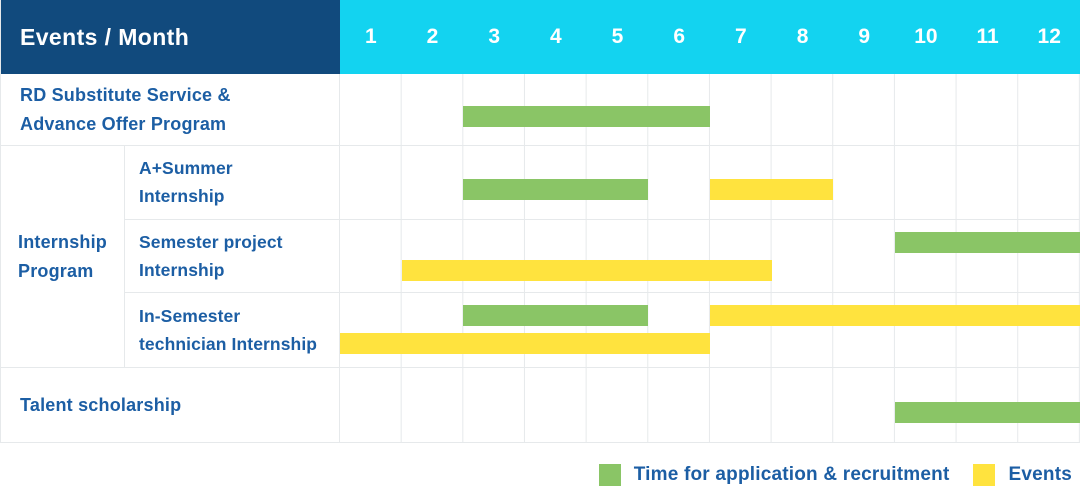 The image size is (1080, 494). Describe the element at coordinates (63, 256) in the screenshot. I see `group-label-internship-program: Internship Program` at that location.